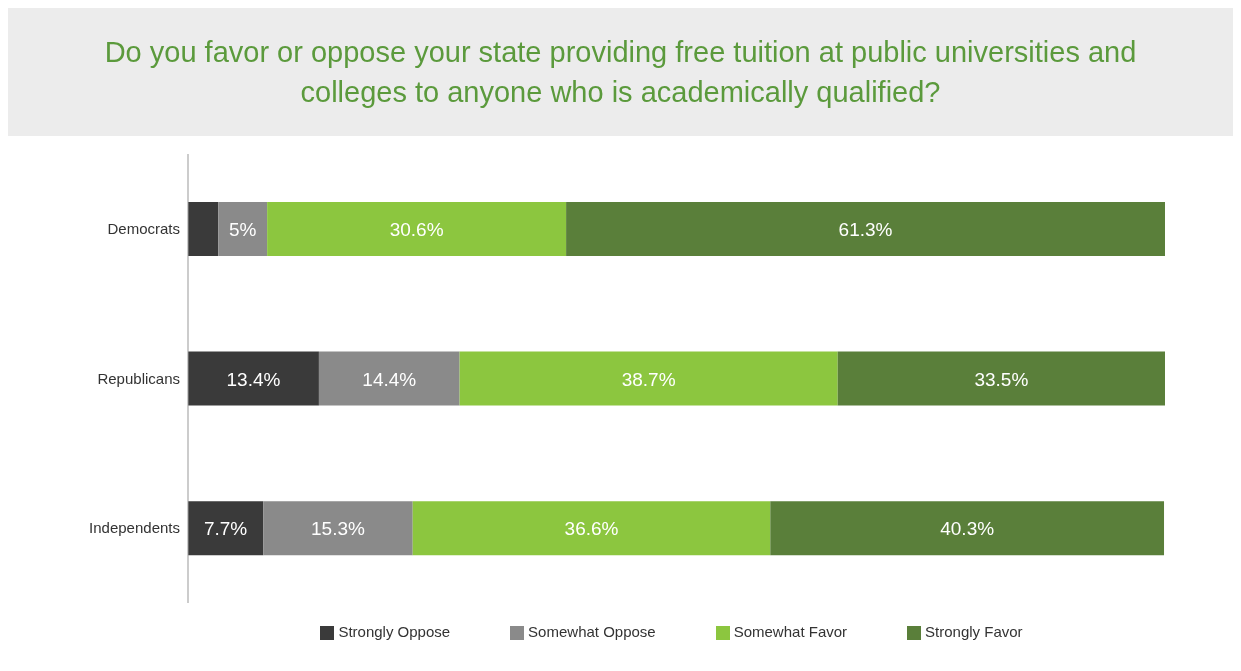 The height and width of the screenshot is (671, 1241). Describe the element at coordinates (138, 378) in the screenshot. I see `y-tick-label: Republicans` at that location.